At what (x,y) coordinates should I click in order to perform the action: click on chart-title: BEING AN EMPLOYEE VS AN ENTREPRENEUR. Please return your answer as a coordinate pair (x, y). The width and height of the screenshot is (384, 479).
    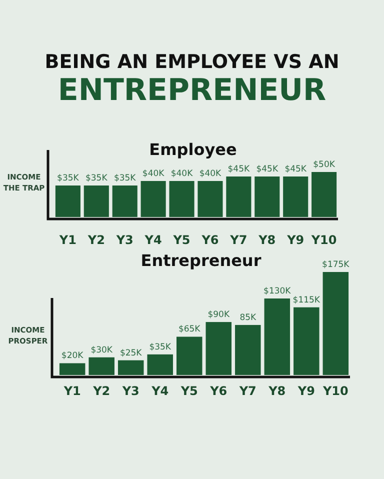
    Looking at the image, I should click on (192, 79).